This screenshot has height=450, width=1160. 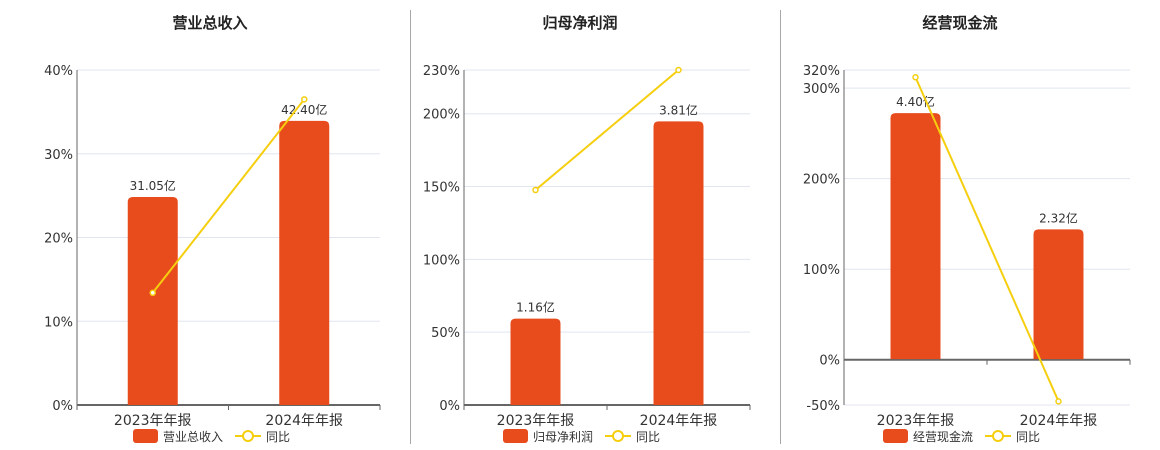 I want to click on bar-data-label: 42.40亿, so click(x=304, y=109).